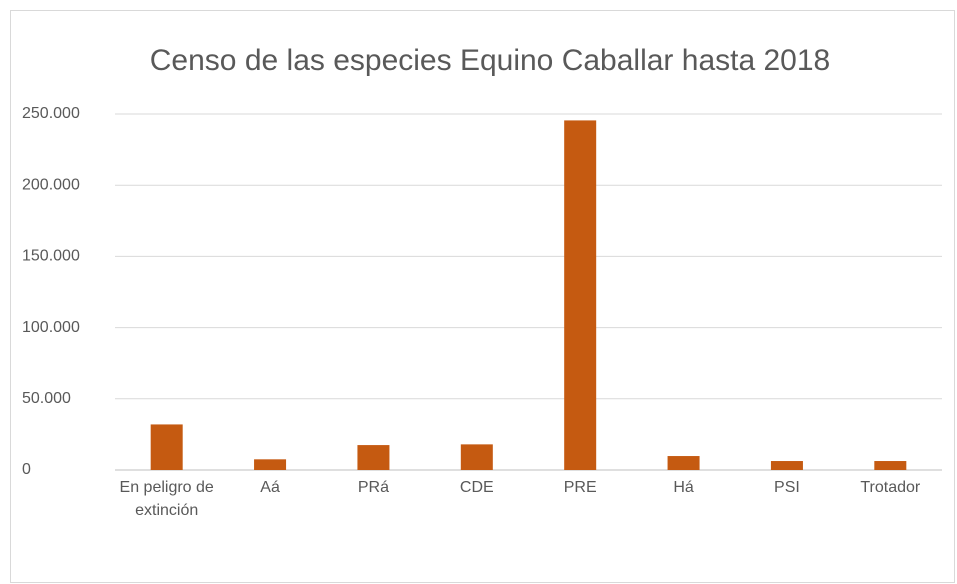 This screenshot has height=584, width=957. I want to click on x-tick-label: En peligro de extinción, so click(166, 499).